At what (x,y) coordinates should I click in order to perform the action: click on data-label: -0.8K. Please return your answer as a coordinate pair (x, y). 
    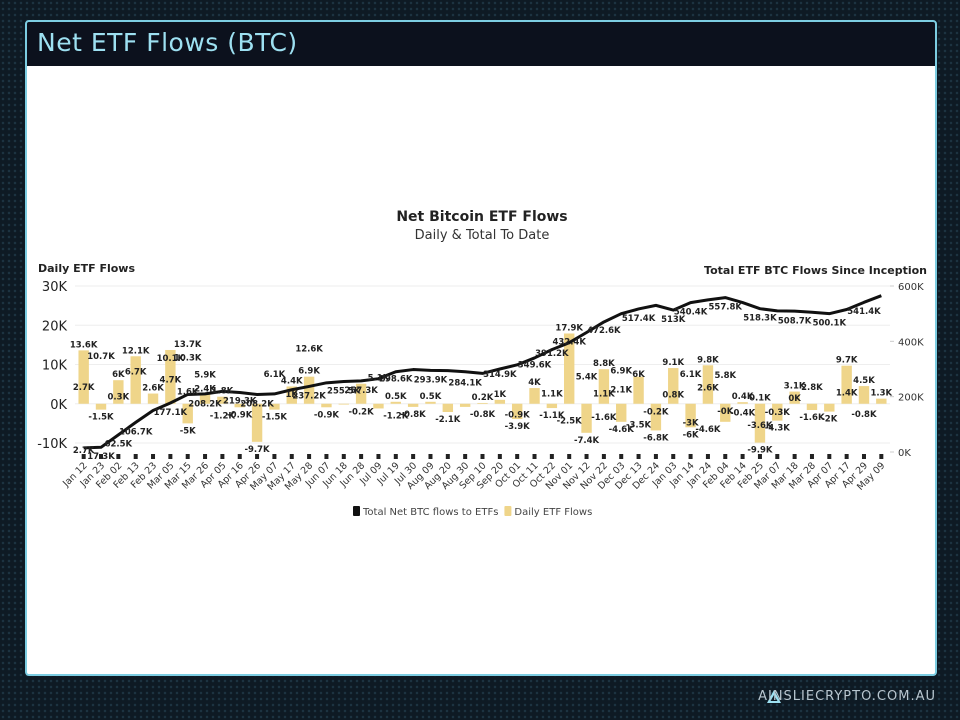
    Looking at the image, I should click on (483, 415).